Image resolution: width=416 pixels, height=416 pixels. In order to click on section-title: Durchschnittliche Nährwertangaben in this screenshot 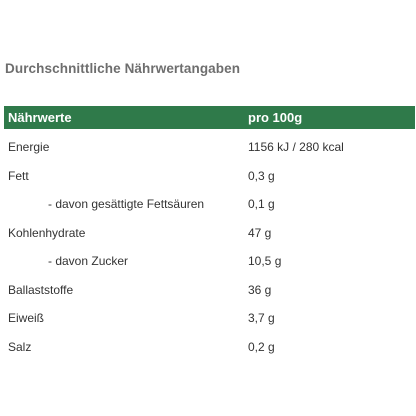, I will do `click(123, 68)`.